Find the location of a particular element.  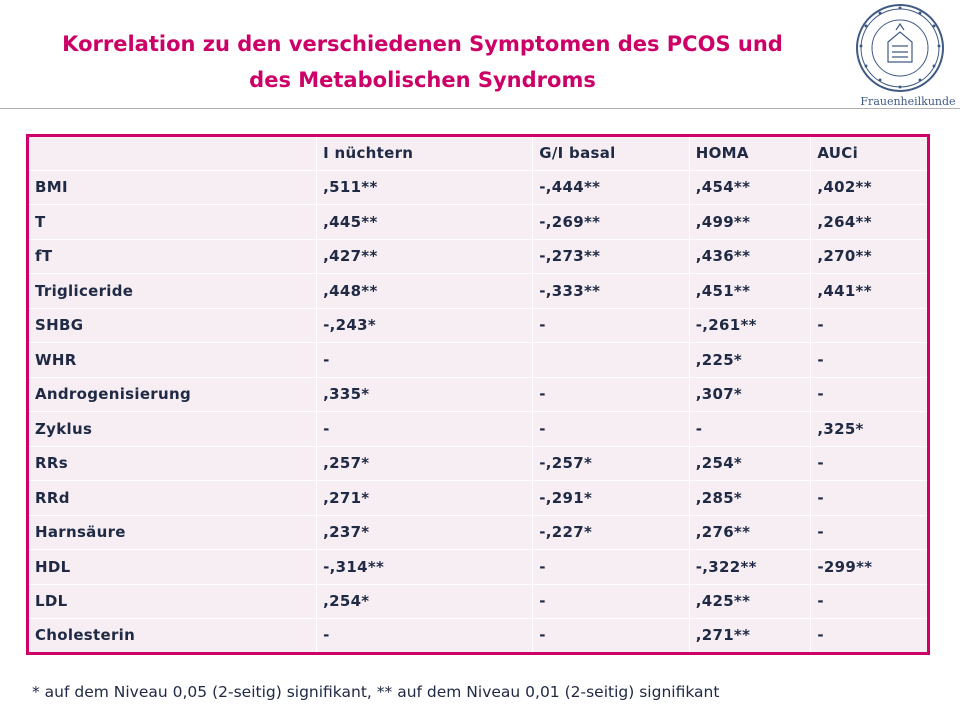

table-cell: -,257* is located at coordinates (611, 463).